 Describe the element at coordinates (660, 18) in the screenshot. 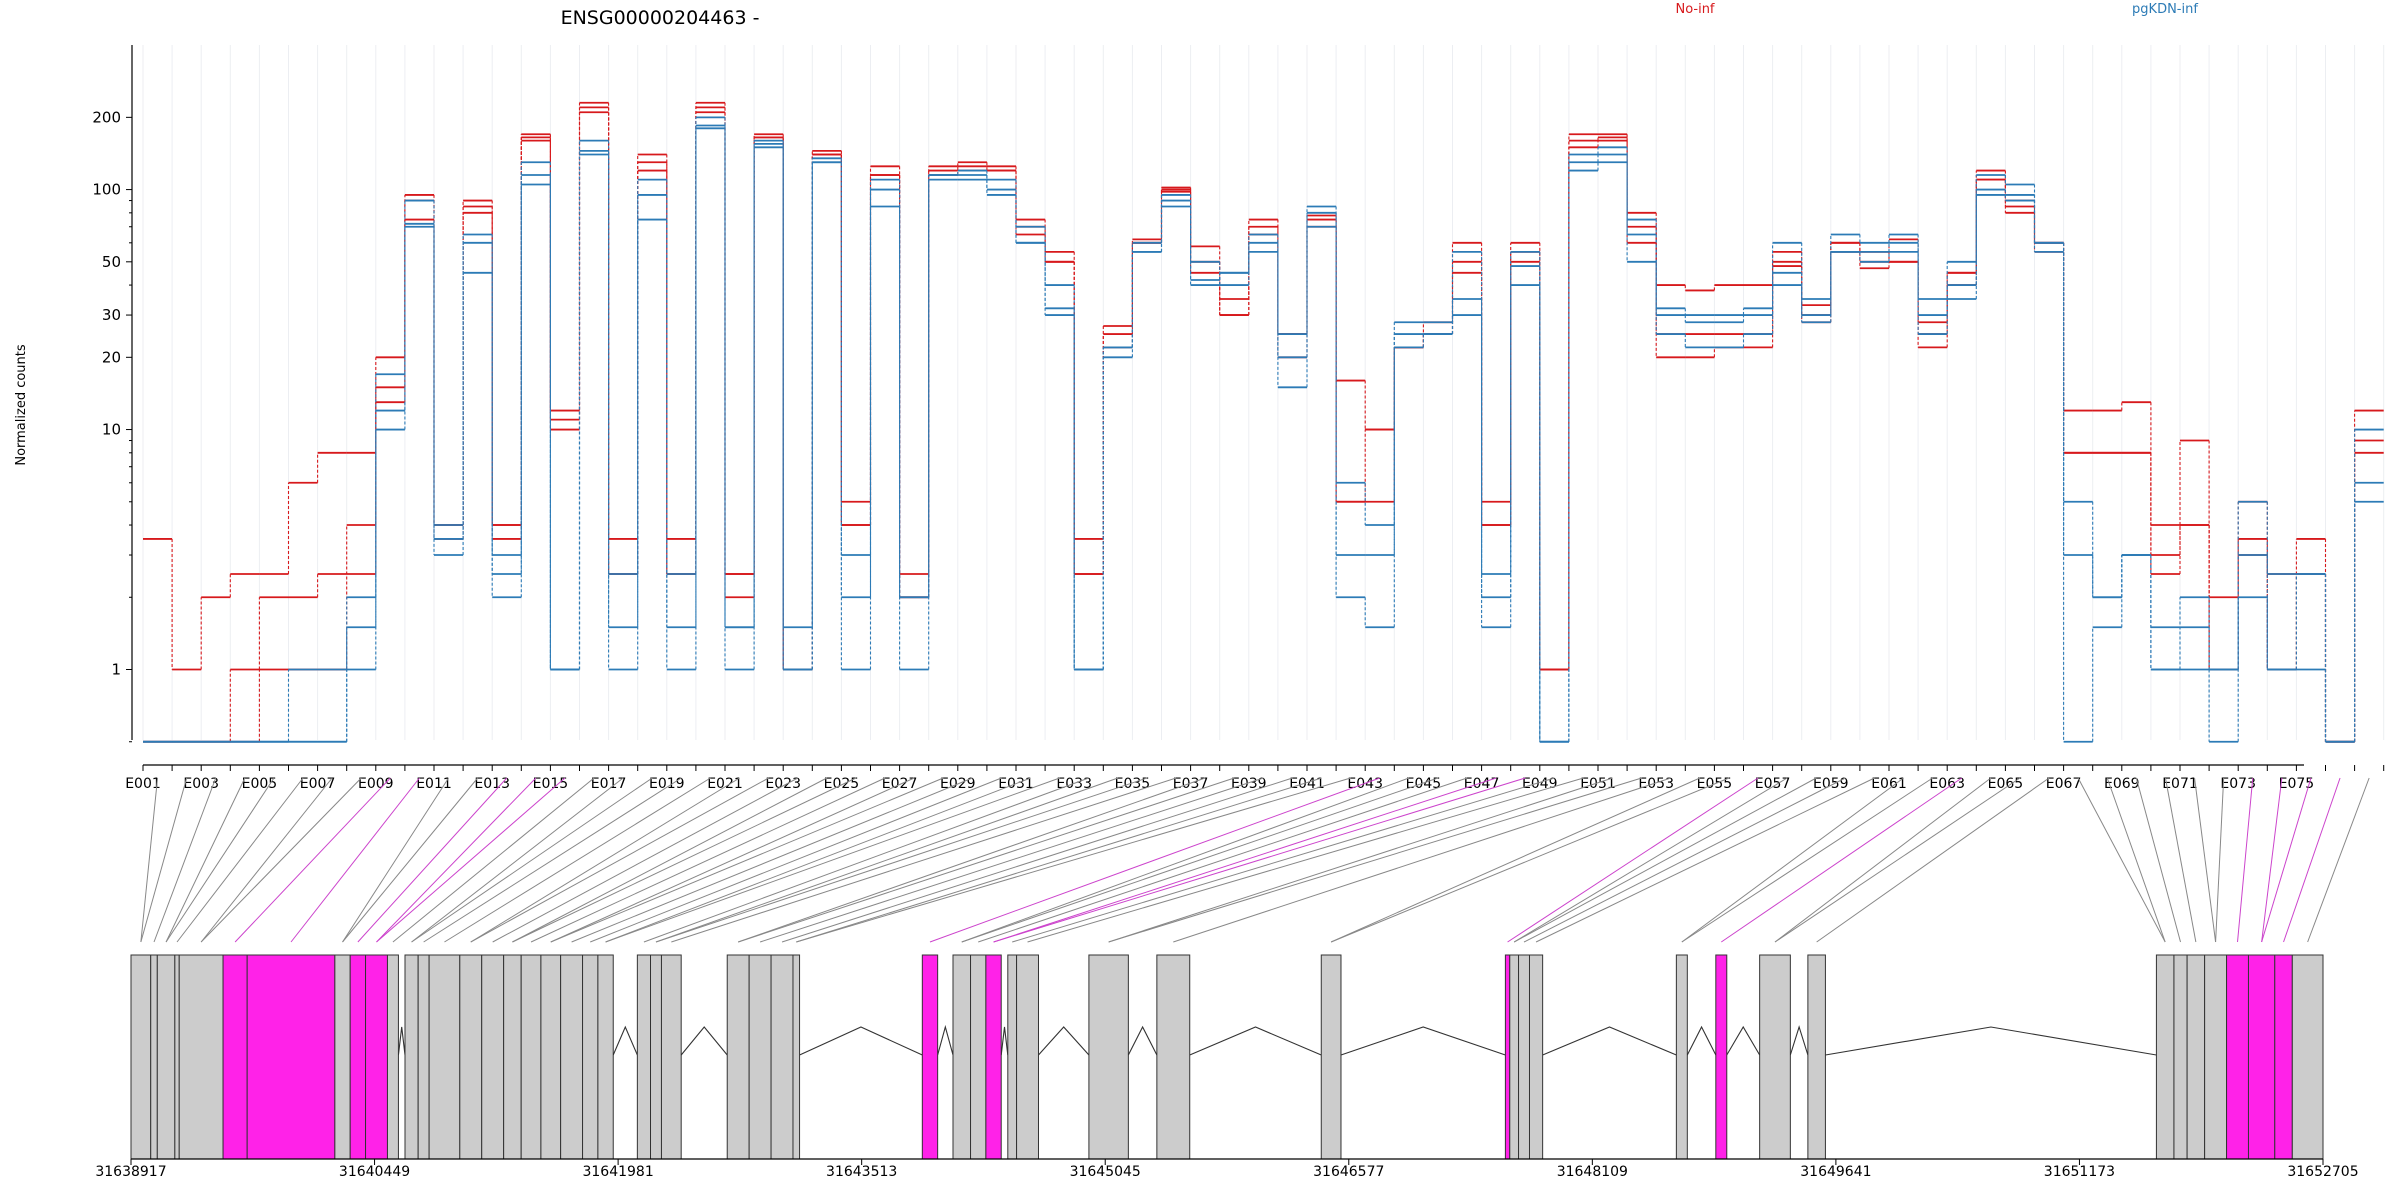

I see `chart-title: ENSG00000204463 -` at that location.